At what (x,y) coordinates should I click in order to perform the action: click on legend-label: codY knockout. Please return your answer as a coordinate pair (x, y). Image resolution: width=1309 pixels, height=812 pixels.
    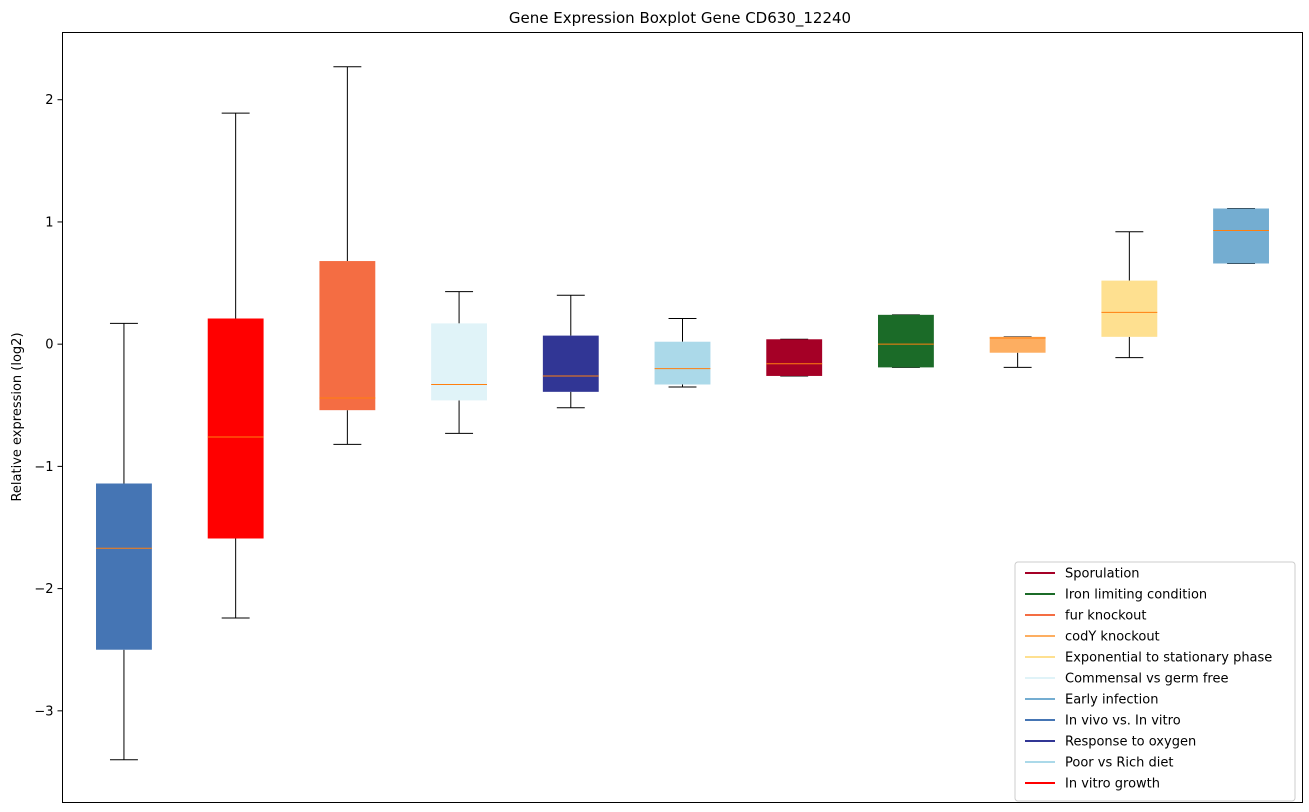
    Looking at the image, I should click on (1112, 637).